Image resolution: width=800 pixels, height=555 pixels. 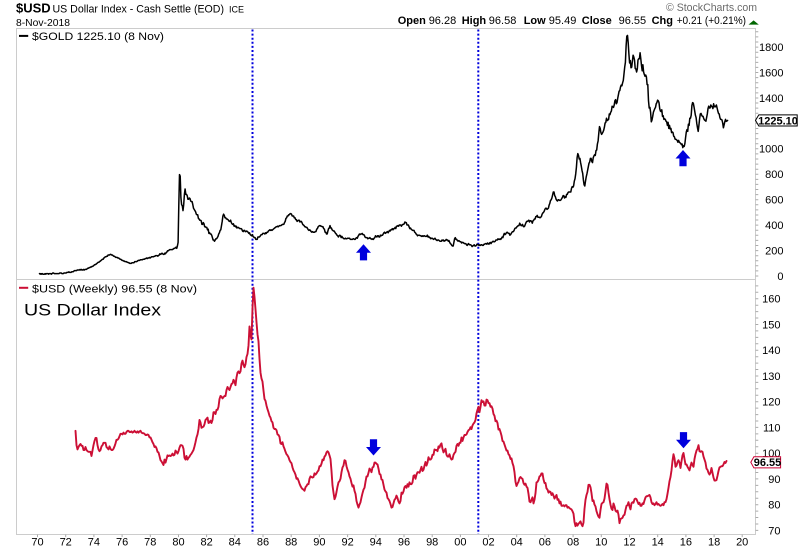 What do you see at coordinates (771, 325) in the screenshot?
I see `svg-text: 150` at bounding box center [771, 325].